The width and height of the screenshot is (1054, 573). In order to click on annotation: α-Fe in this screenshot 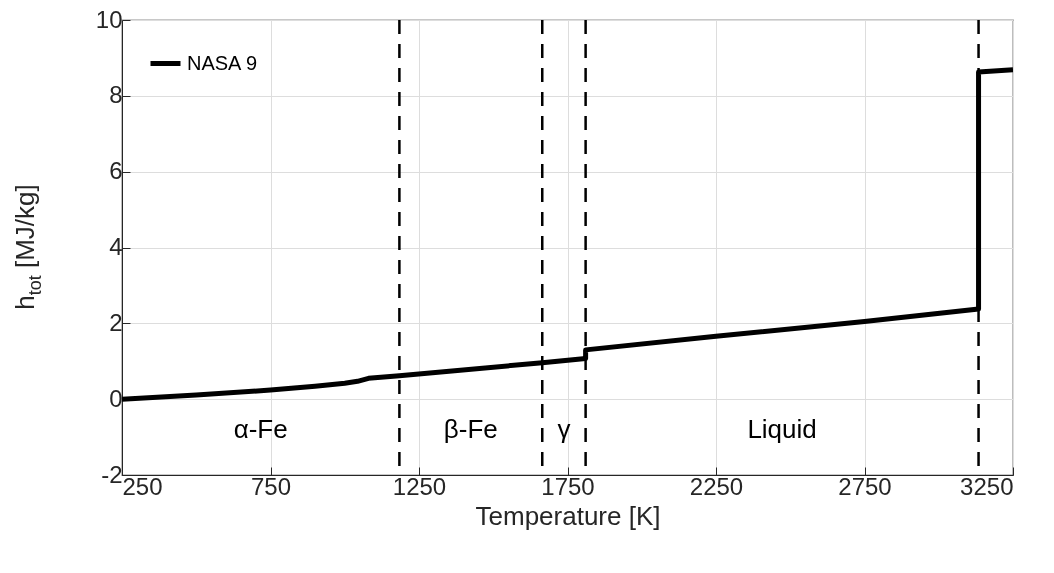, I will do `click(260, 428)`.